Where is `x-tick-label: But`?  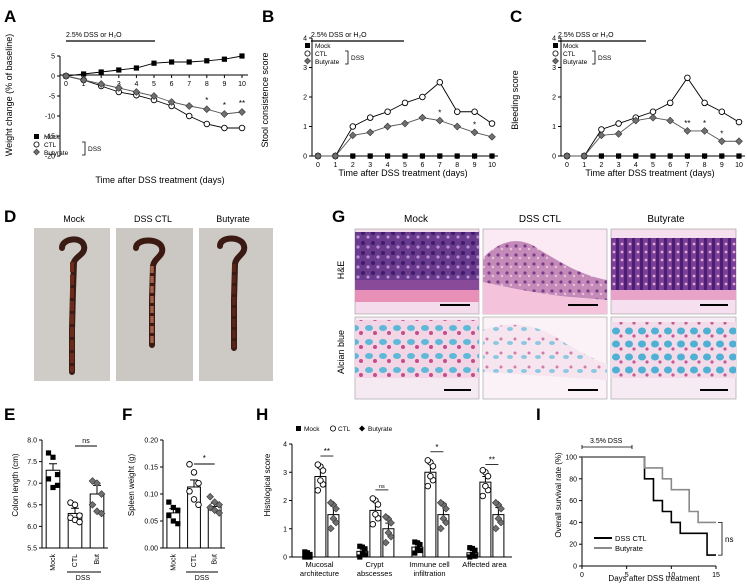 x-tick-label: But is located at coordinates (97, 559).